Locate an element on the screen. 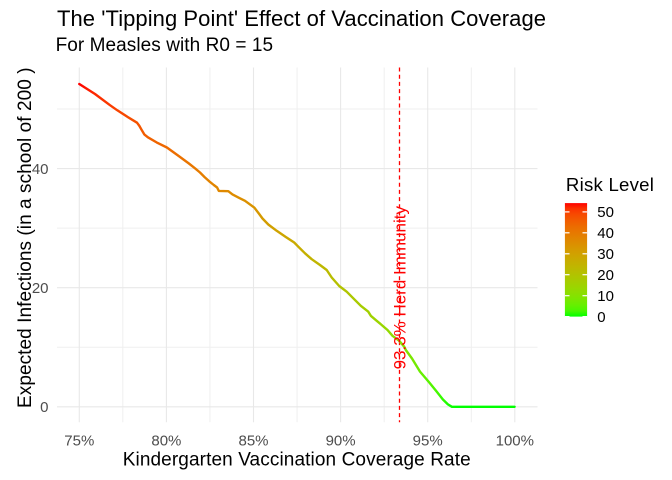 The image size is (672, 480). svg-text: 30 is located at coordinates (605, 254).